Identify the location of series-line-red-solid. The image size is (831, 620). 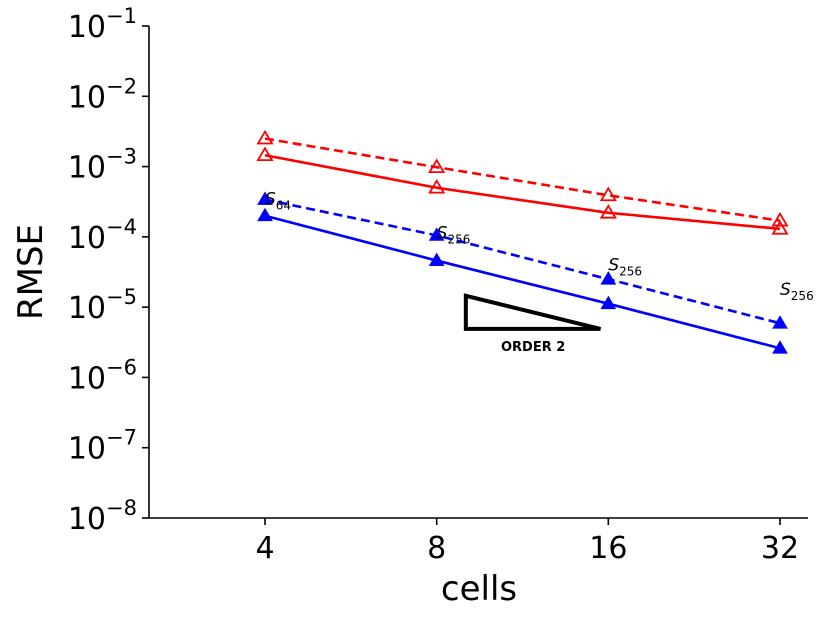
(522, 192).